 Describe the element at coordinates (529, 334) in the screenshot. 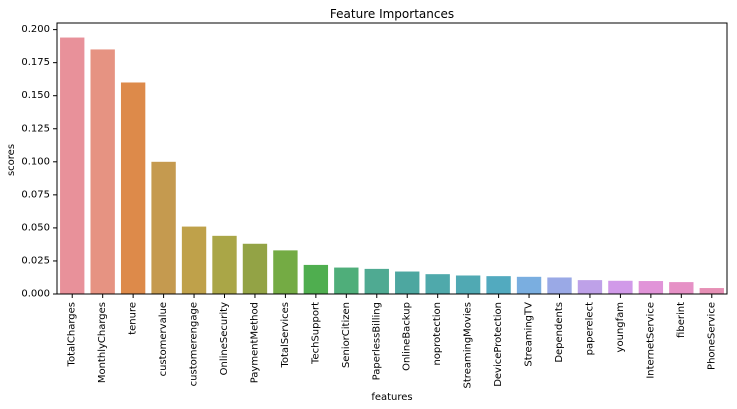

I see `x-tick-label: StreamingTV` at that location.